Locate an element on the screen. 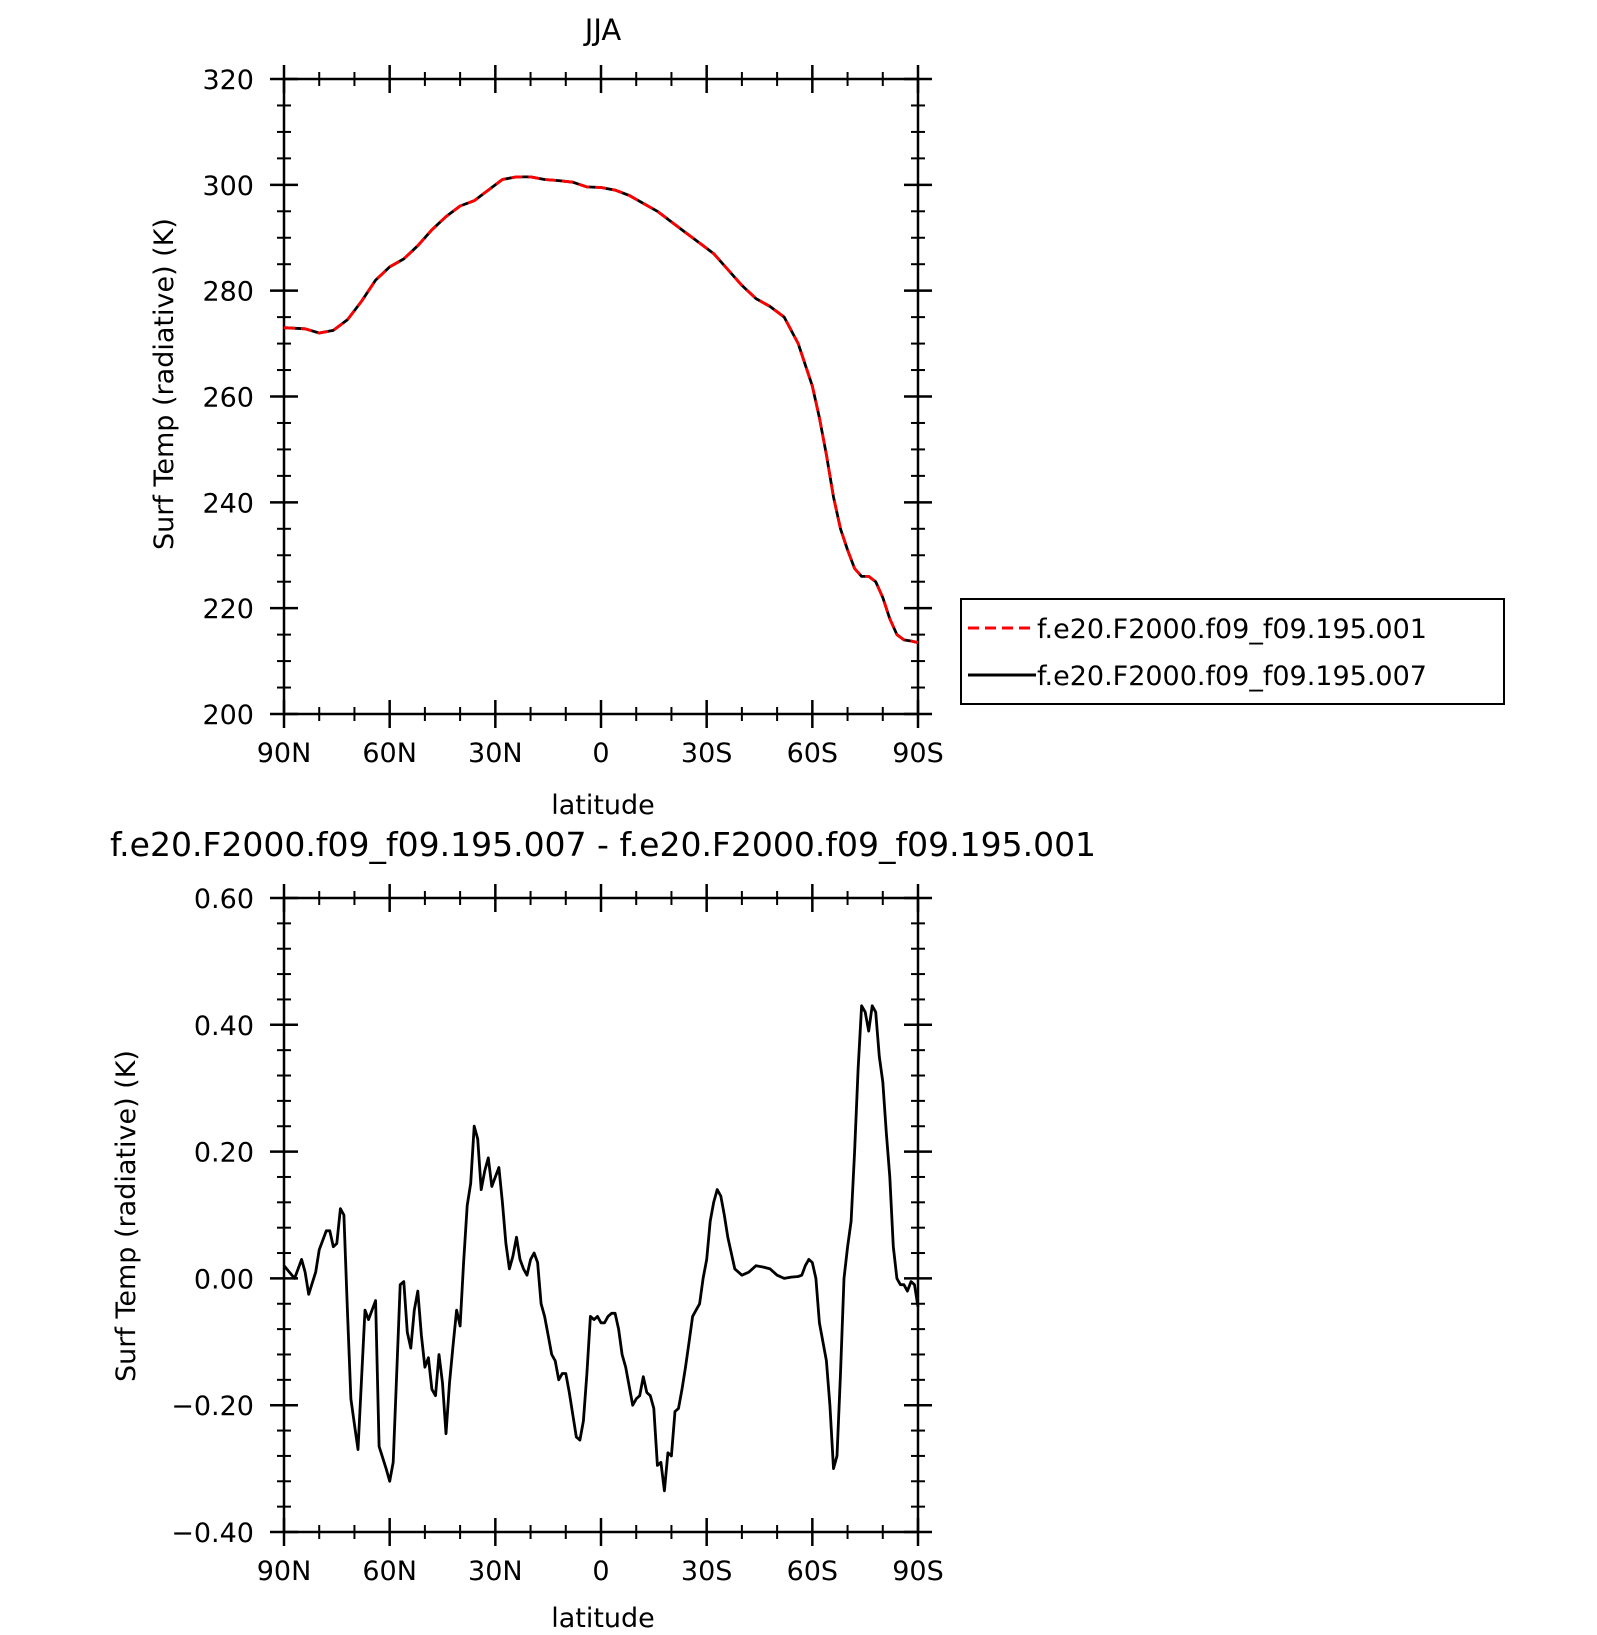 The image size is (1597, 1635). y-tick-label: 300 is located at coordinates (228, 186).